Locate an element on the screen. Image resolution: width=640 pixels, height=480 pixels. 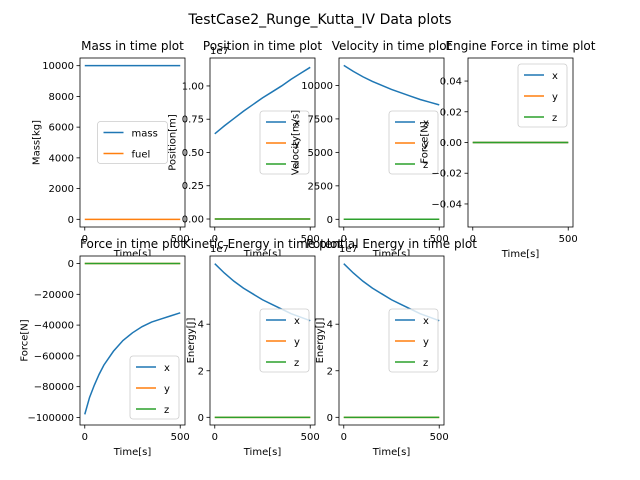
y-tick: 0.25 is located at coordinates (196, 186).